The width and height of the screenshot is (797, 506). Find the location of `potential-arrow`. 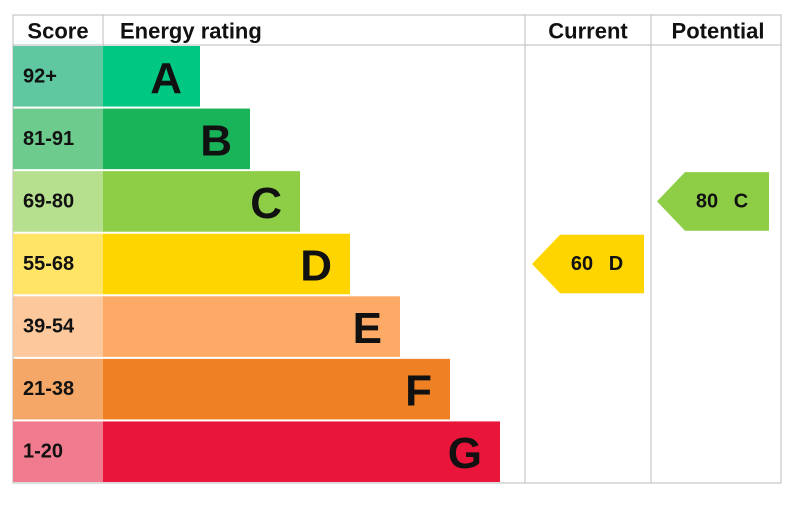

potential-arrow is located at coordinates (713, 201).